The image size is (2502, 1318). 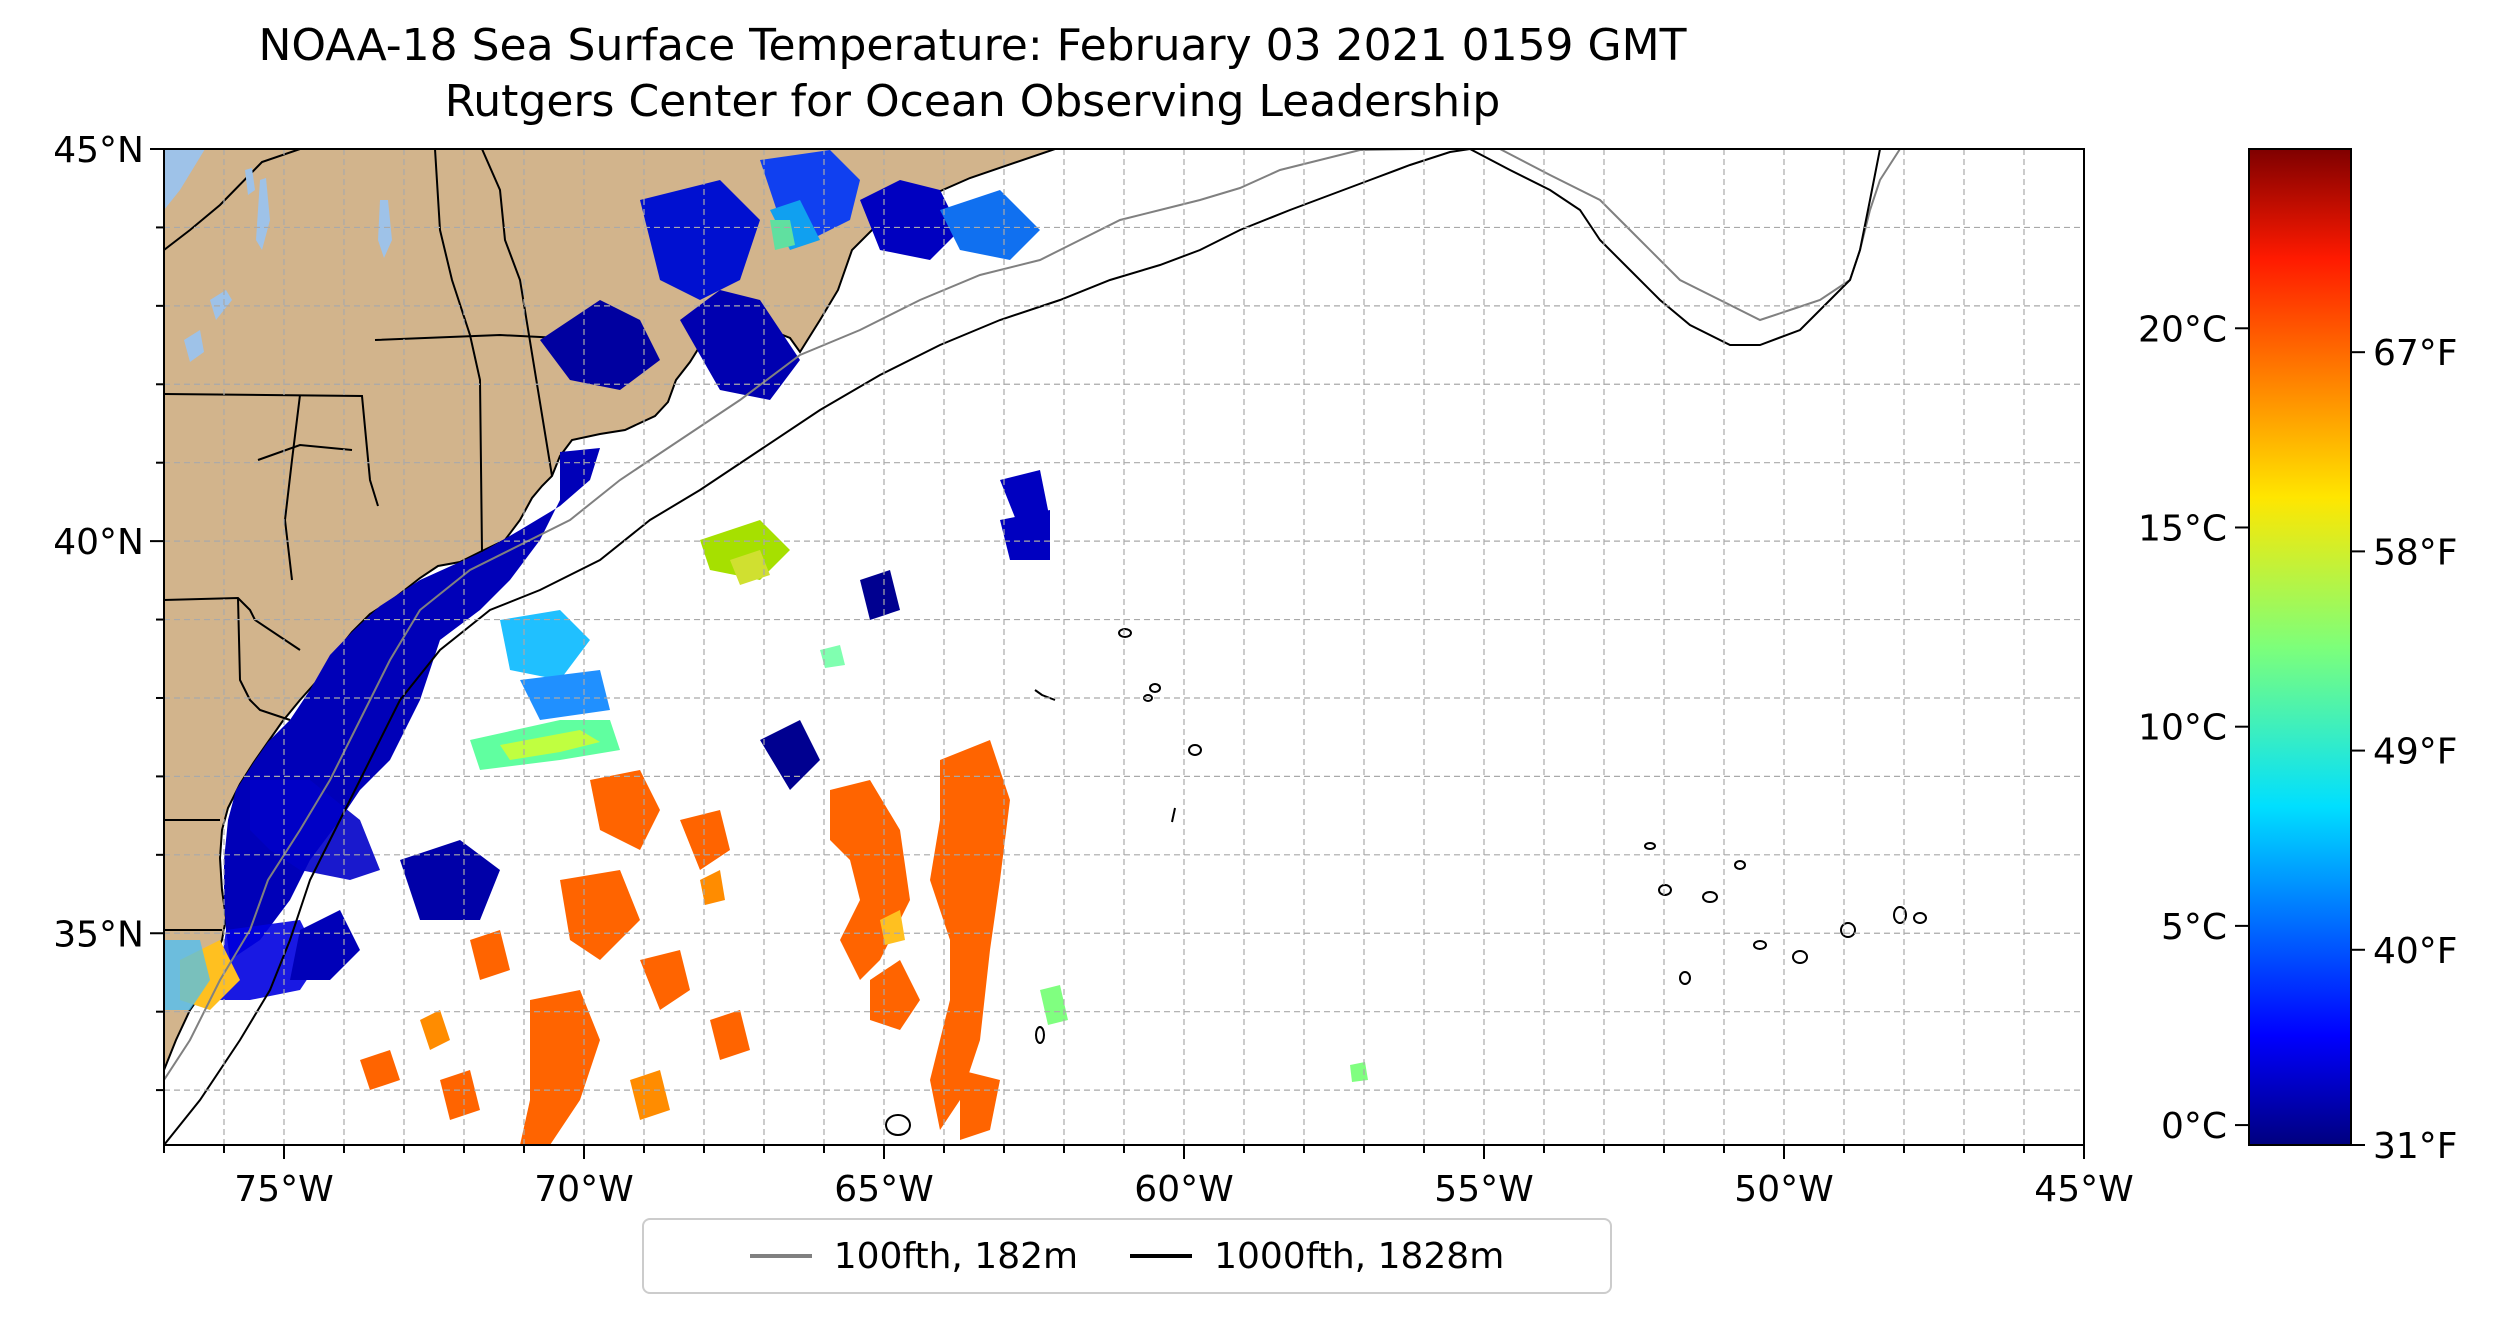 I want to click on lon-tick-label: 75°W, so click(x=283, y=1189).